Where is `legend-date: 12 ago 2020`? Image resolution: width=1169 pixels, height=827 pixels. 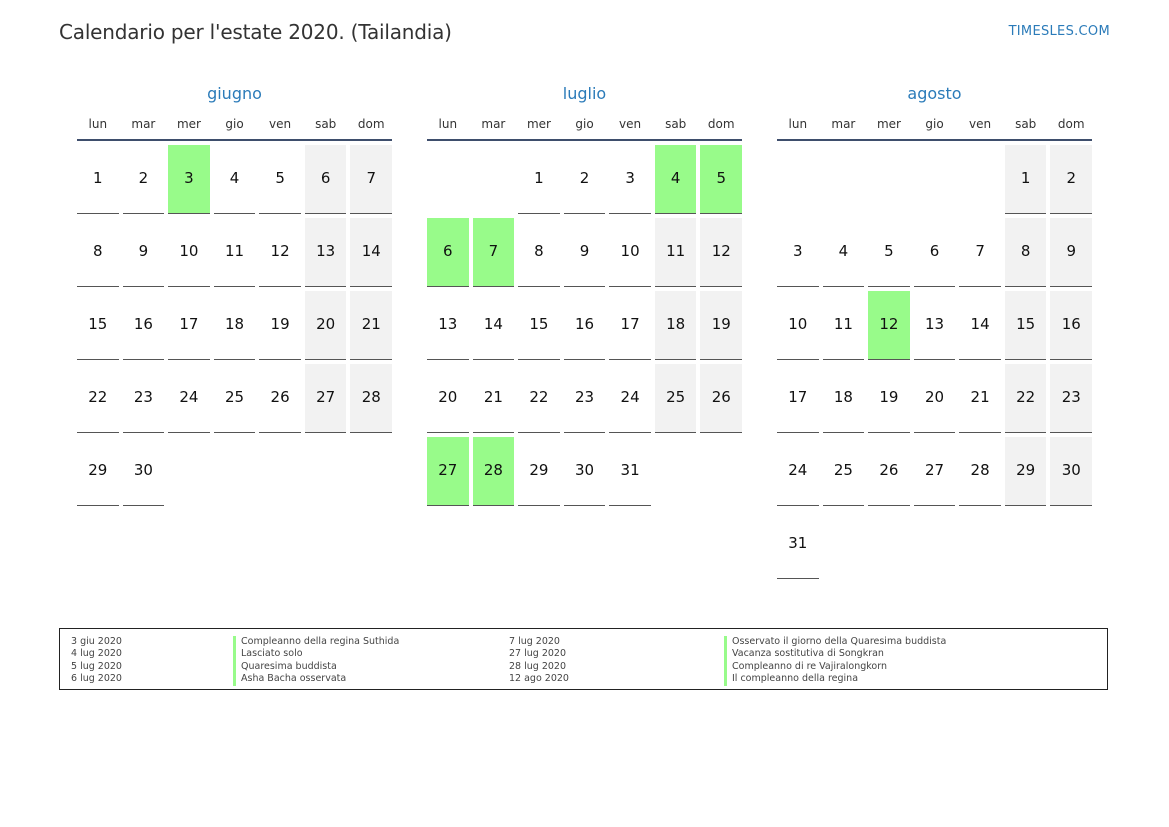
legend-date: 12 ago 2020 is located at coordinates (539, 679).